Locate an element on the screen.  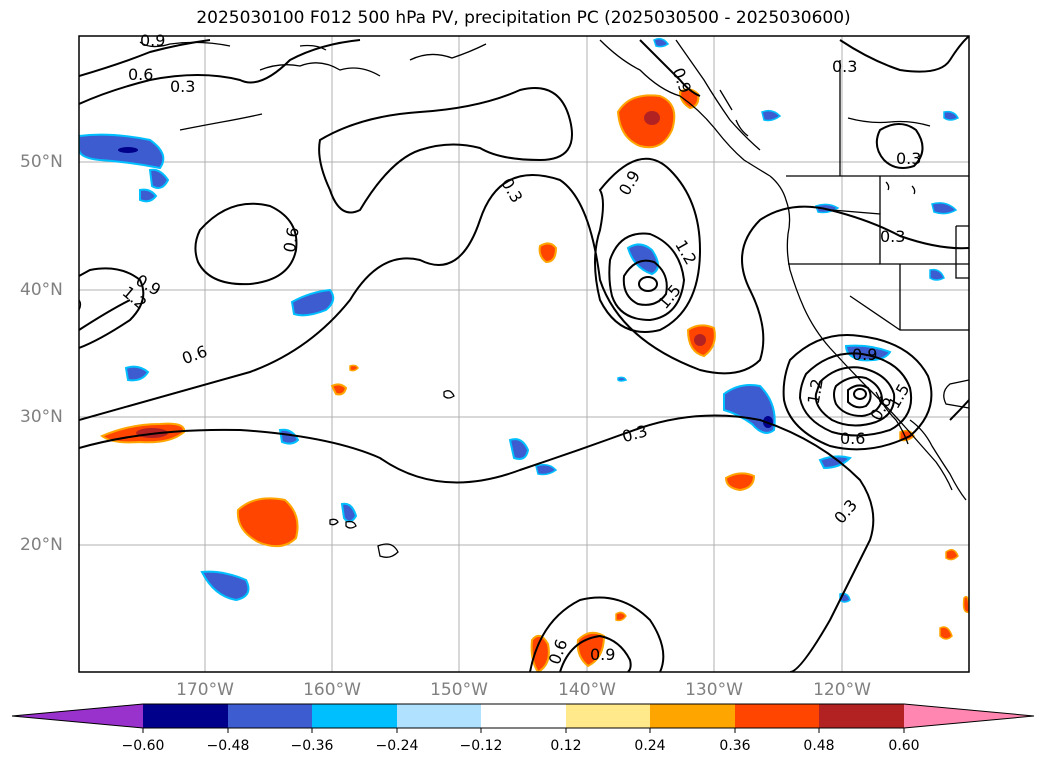
lon-tick-label: 130°W is located at coordinates (714, 690).